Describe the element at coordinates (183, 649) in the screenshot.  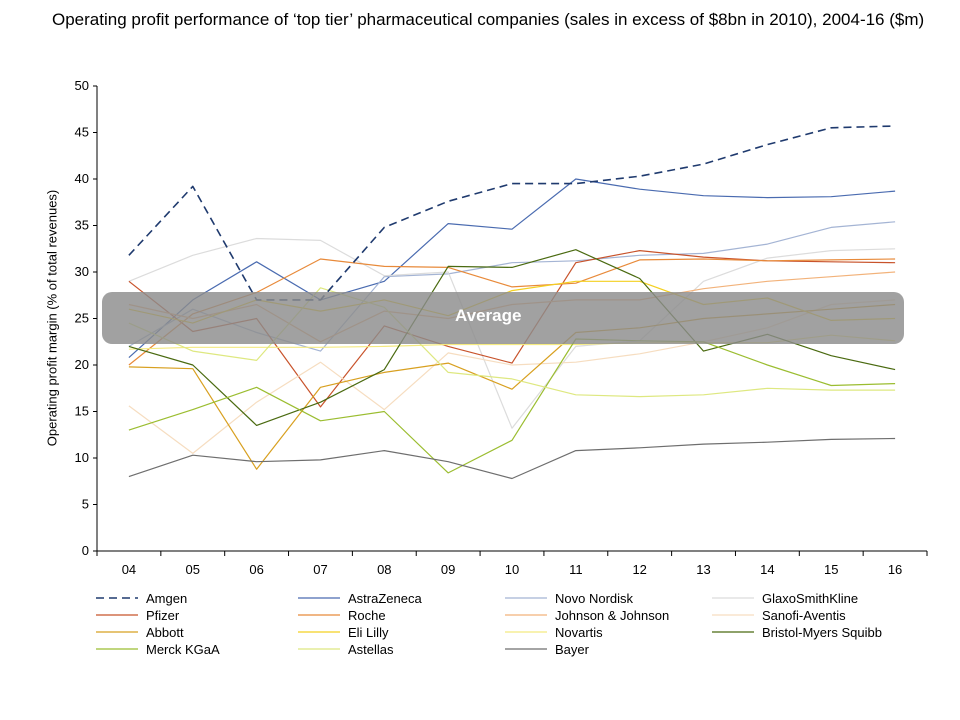
I see `legend-label: Merck KGaA` at that location.